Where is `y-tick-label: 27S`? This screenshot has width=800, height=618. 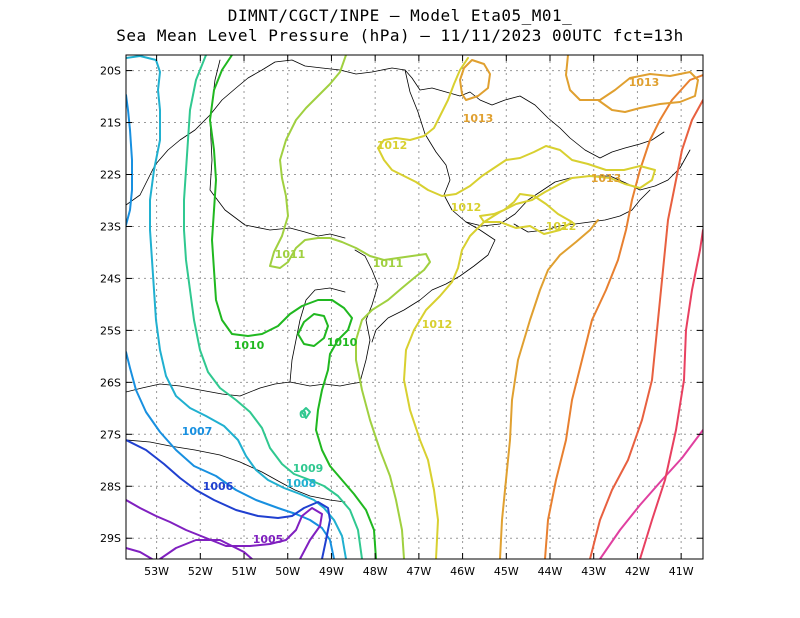
y-tick-label: 27S is located at coordinates (110, 434).